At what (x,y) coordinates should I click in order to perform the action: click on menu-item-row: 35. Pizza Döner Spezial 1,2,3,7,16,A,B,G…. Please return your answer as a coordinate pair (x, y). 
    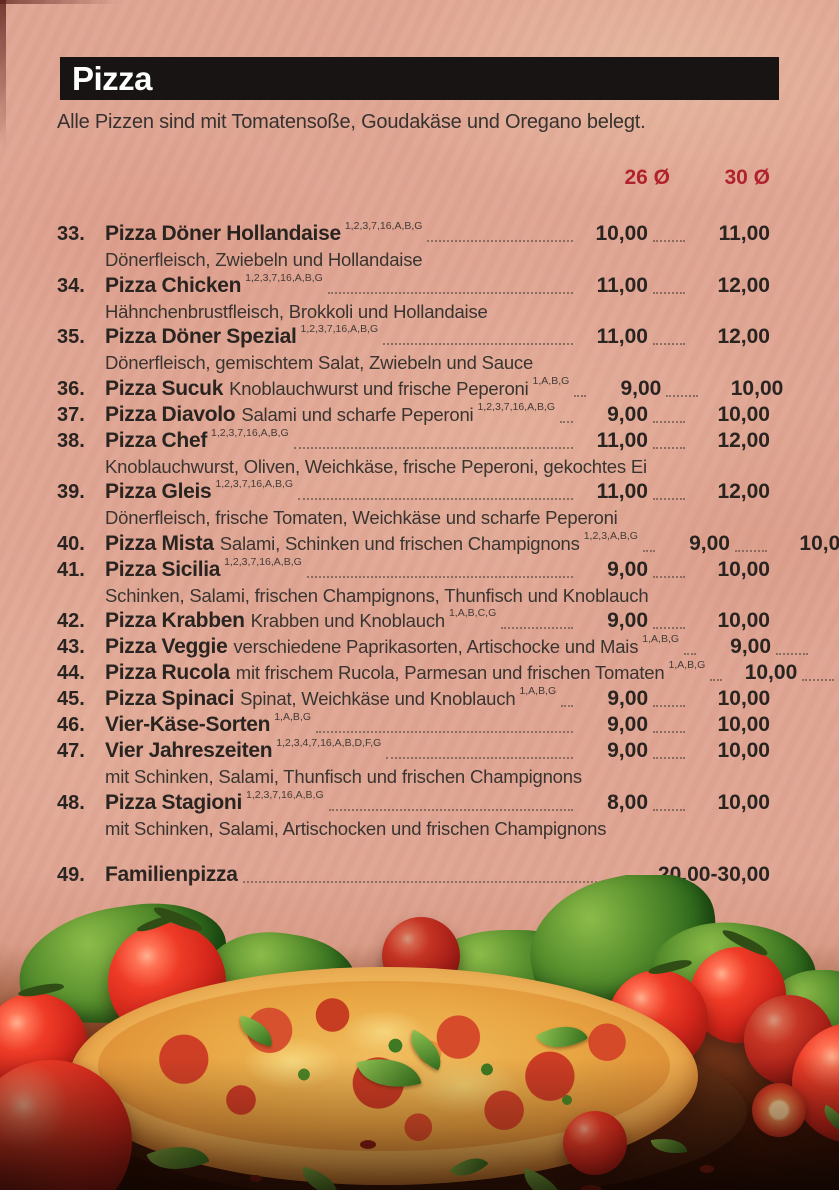
    Looking at the image, I should click on (413, 336).